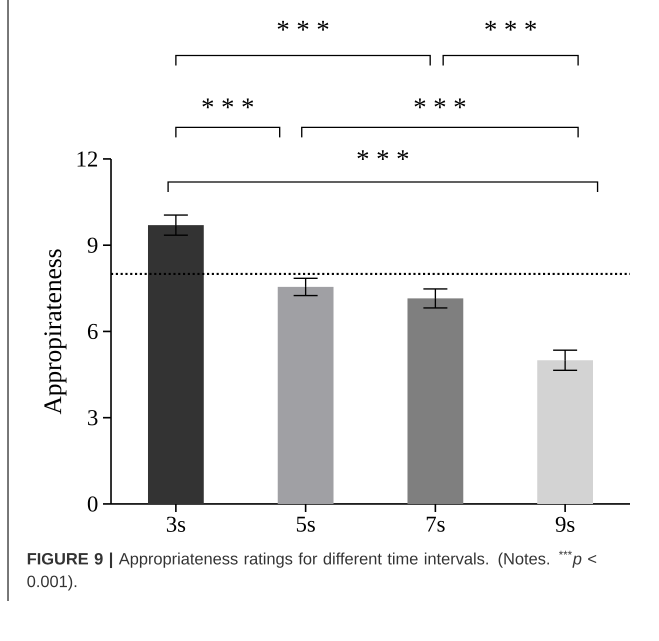 This screenshot has height=641, width=659. I want to click on y-tick-label: 3, so click(93, 418).